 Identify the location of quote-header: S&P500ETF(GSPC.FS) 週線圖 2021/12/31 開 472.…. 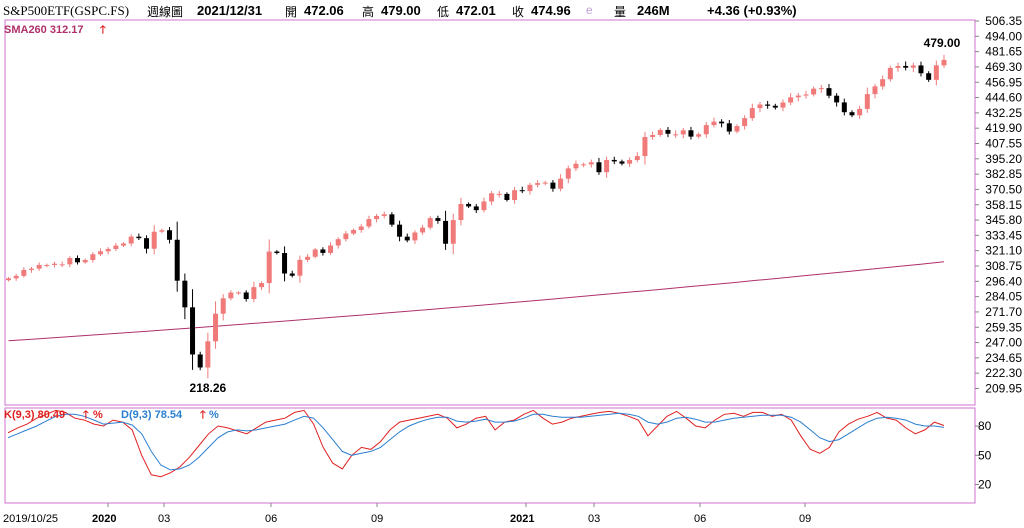
(512, 9).